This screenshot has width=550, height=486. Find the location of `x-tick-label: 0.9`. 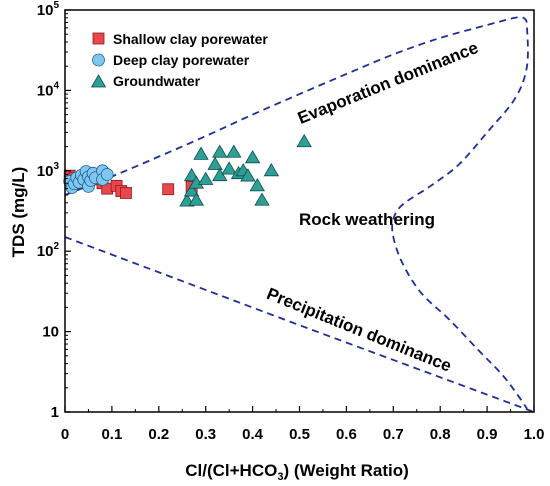

x-tick-label: 0.9 is located at coordinates (487, 434).